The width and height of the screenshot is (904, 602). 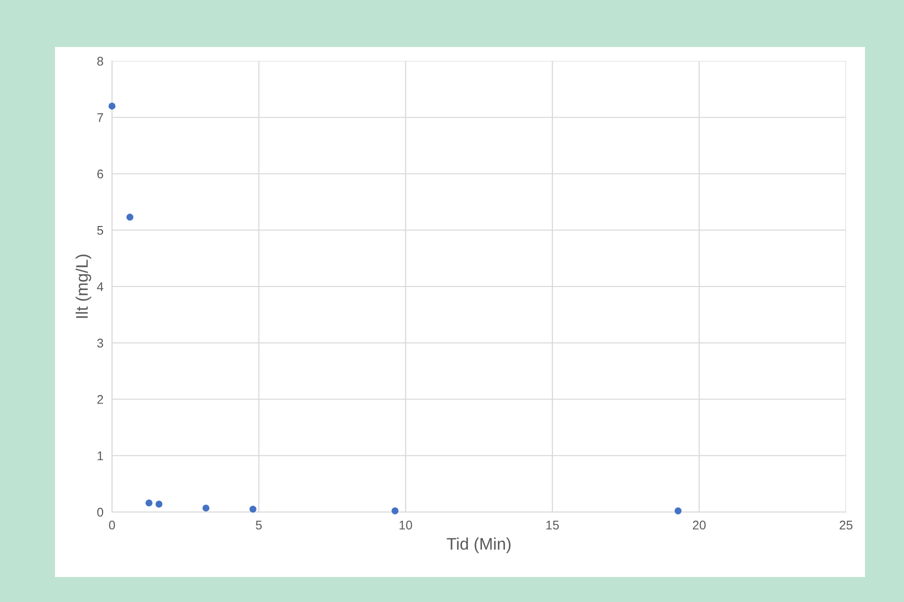 I want to click on y-tick-label: 2, so click(x=100, y=399).